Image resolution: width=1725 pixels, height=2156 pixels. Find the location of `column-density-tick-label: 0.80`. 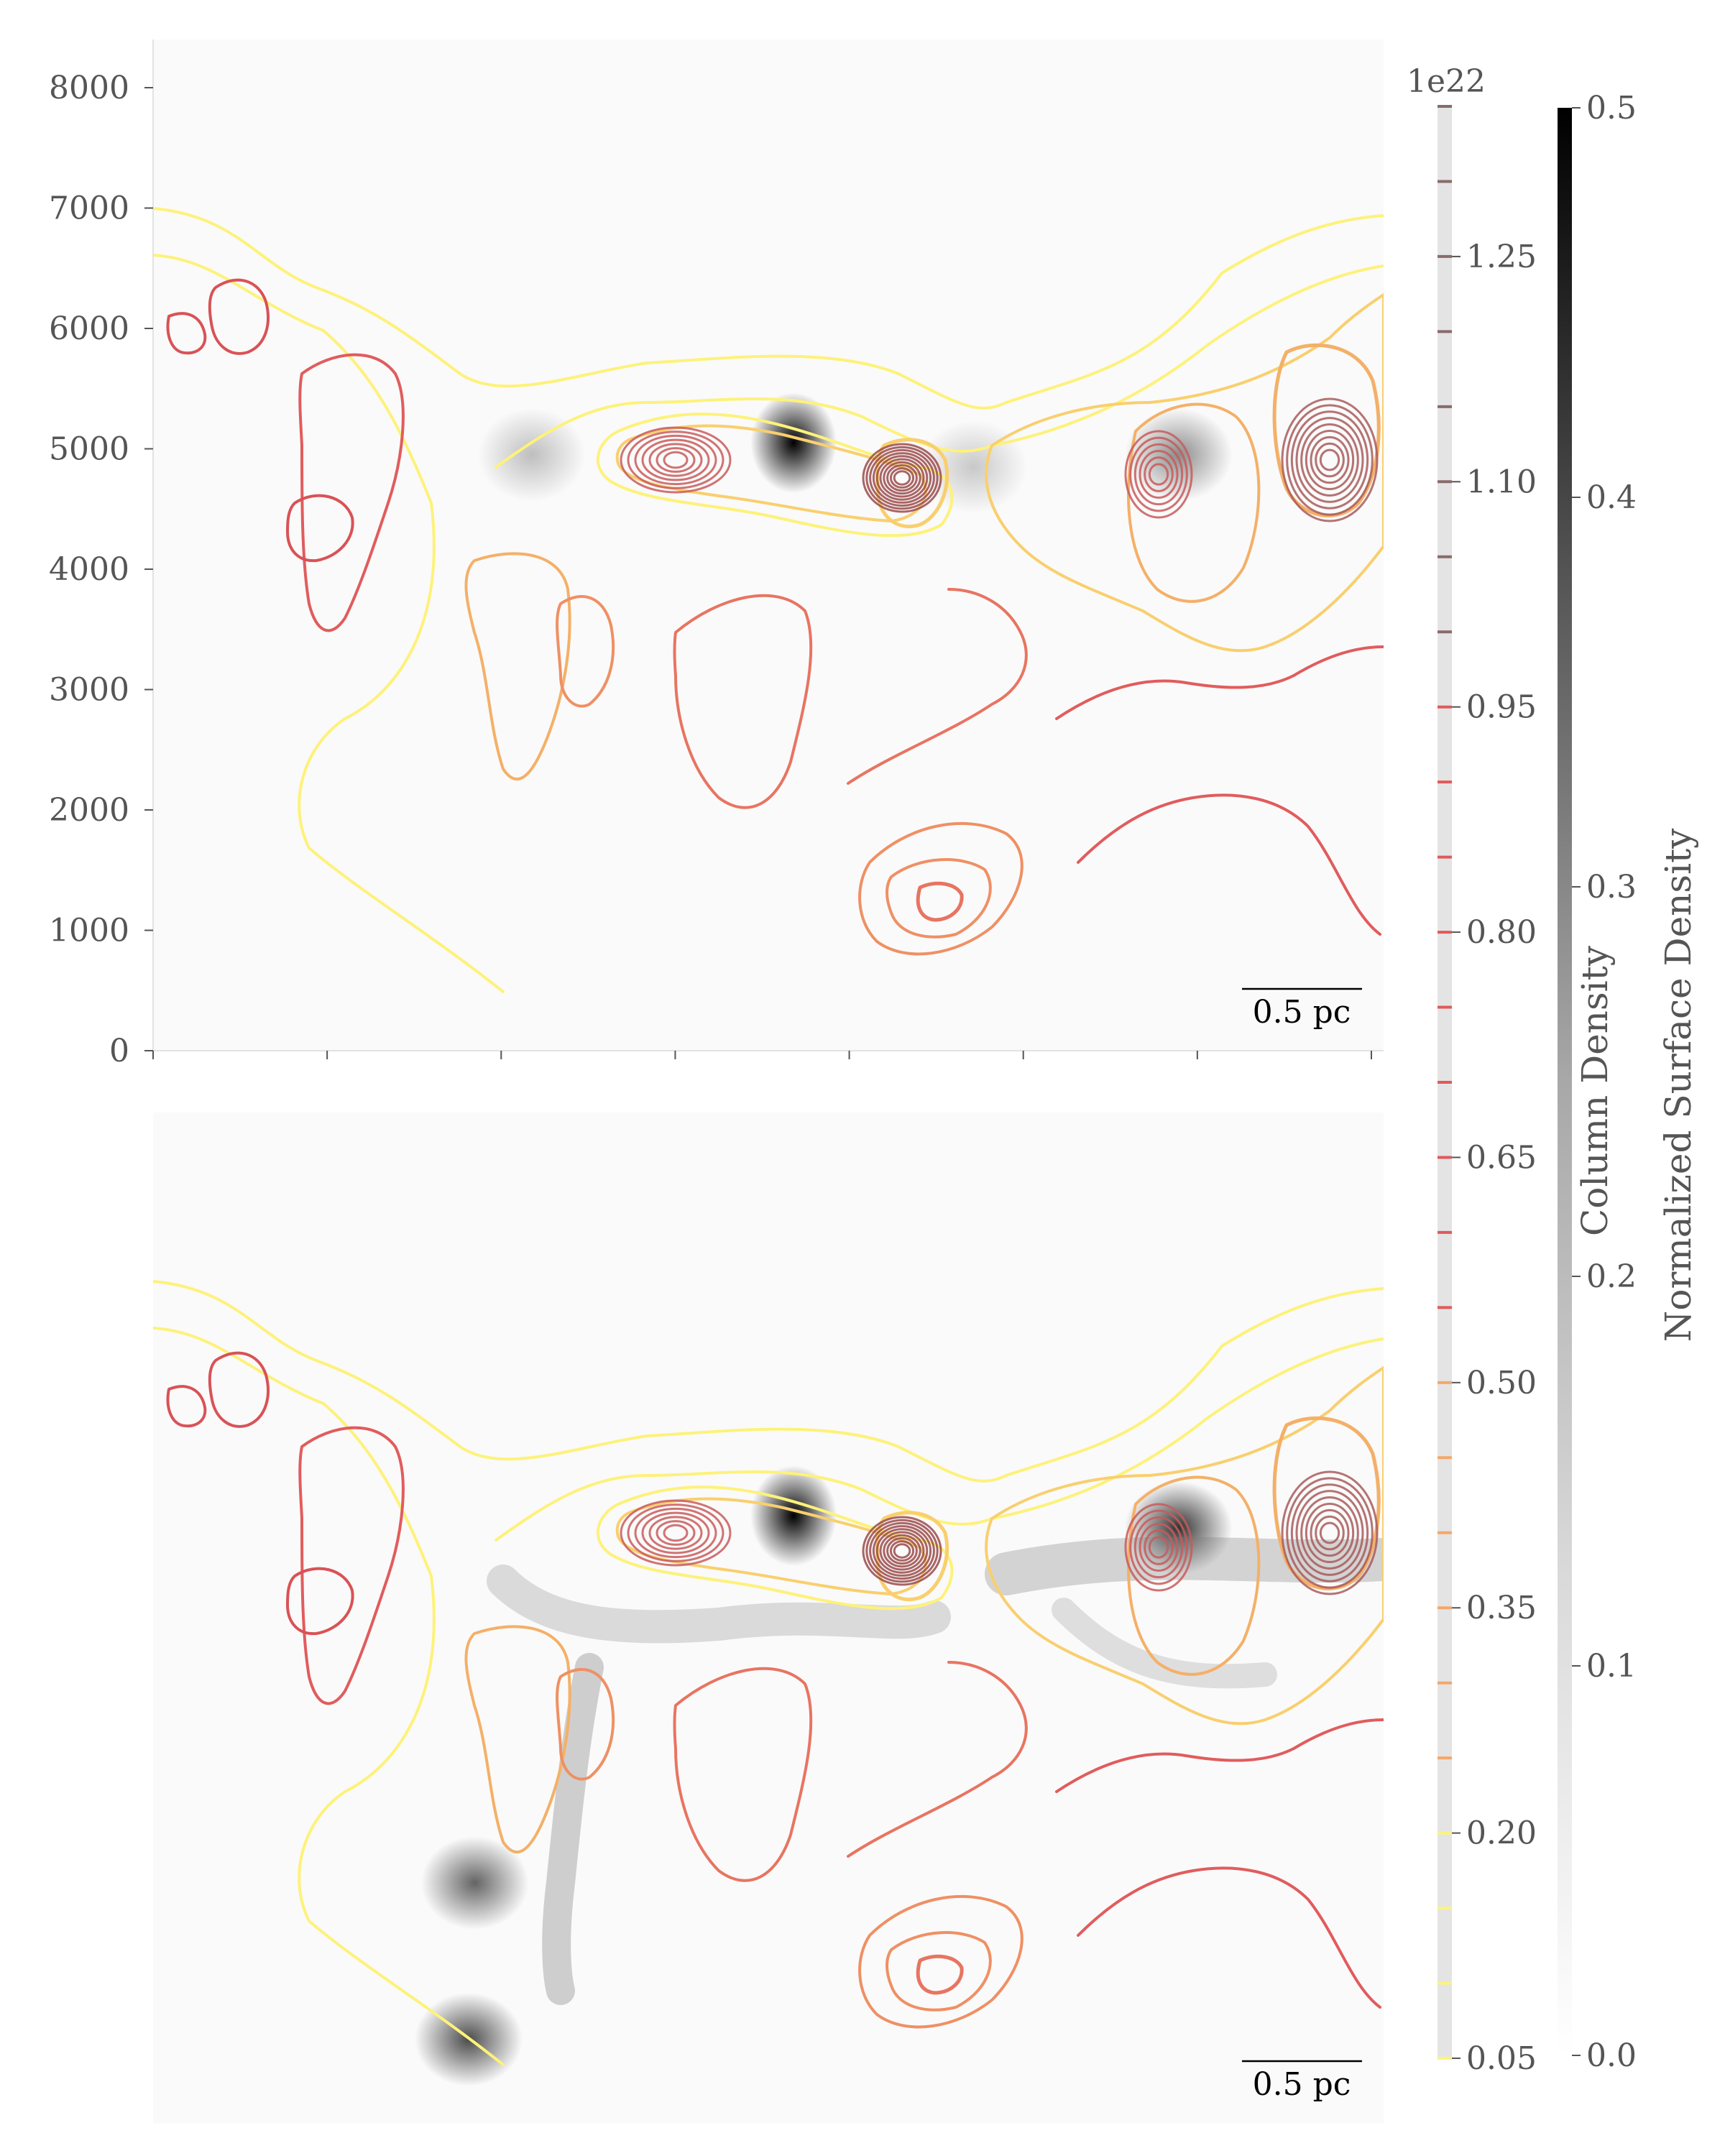

column-density-tick-label: 0.80 is located at coordinates (1501, 932).